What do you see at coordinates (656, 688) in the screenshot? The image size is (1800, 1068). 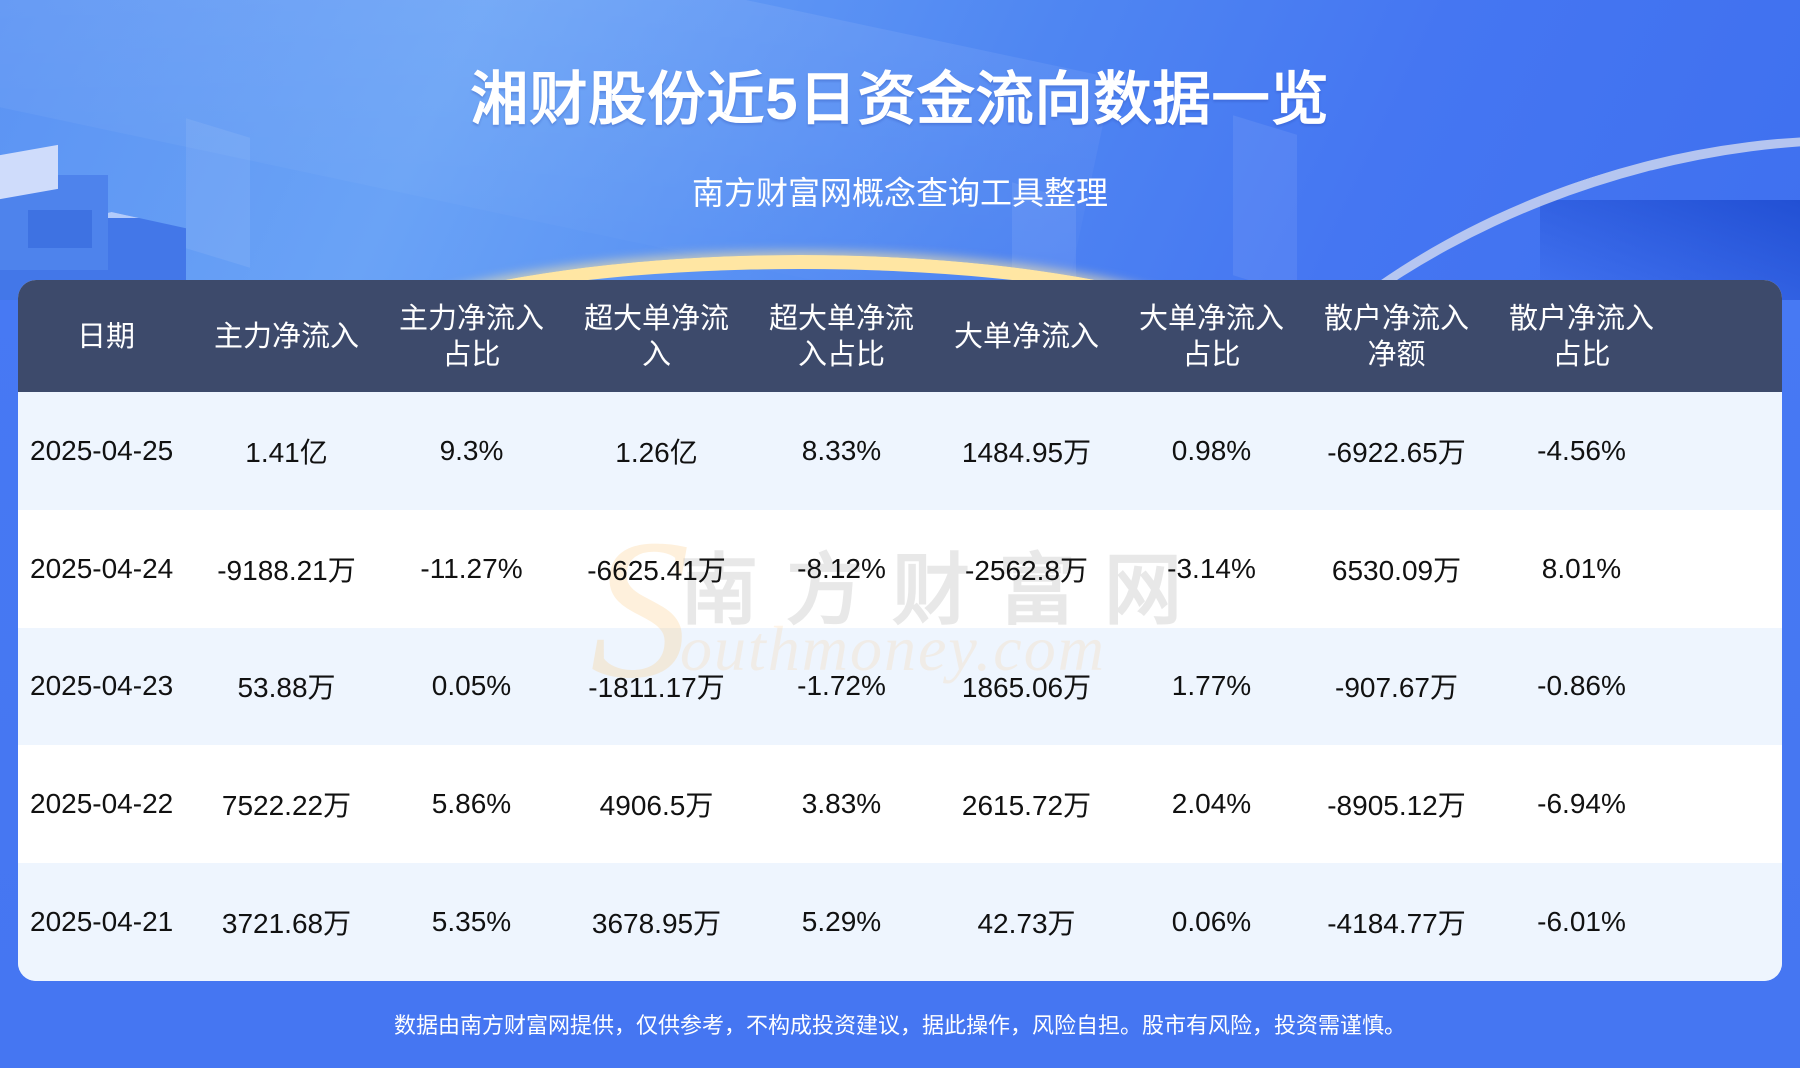 I see `cell-super-large-inflow: -1811.17万` at bounding box center [656, 688].